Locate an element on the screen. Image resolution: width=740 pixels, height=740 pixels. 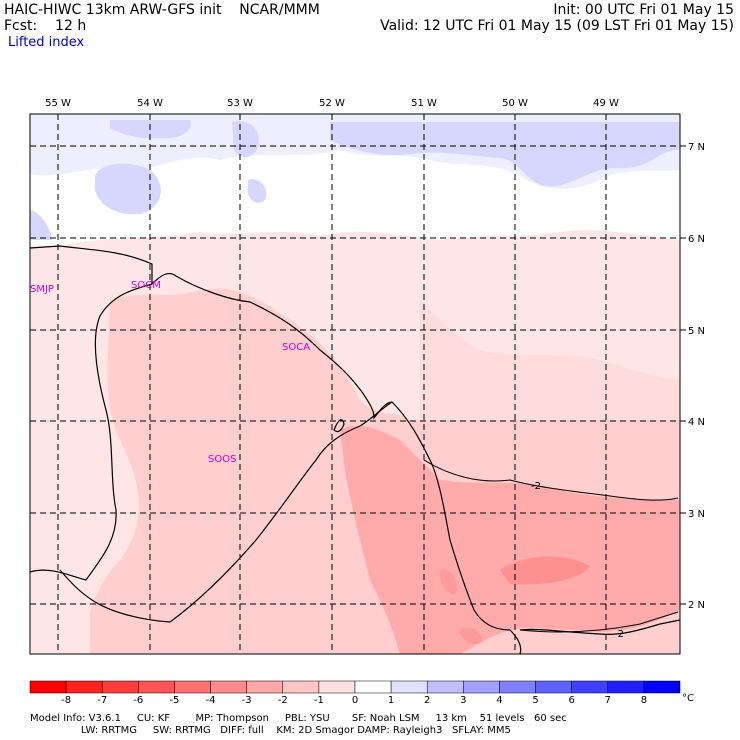
colorbar-tick: -3 is located at coordinates (247, 700).